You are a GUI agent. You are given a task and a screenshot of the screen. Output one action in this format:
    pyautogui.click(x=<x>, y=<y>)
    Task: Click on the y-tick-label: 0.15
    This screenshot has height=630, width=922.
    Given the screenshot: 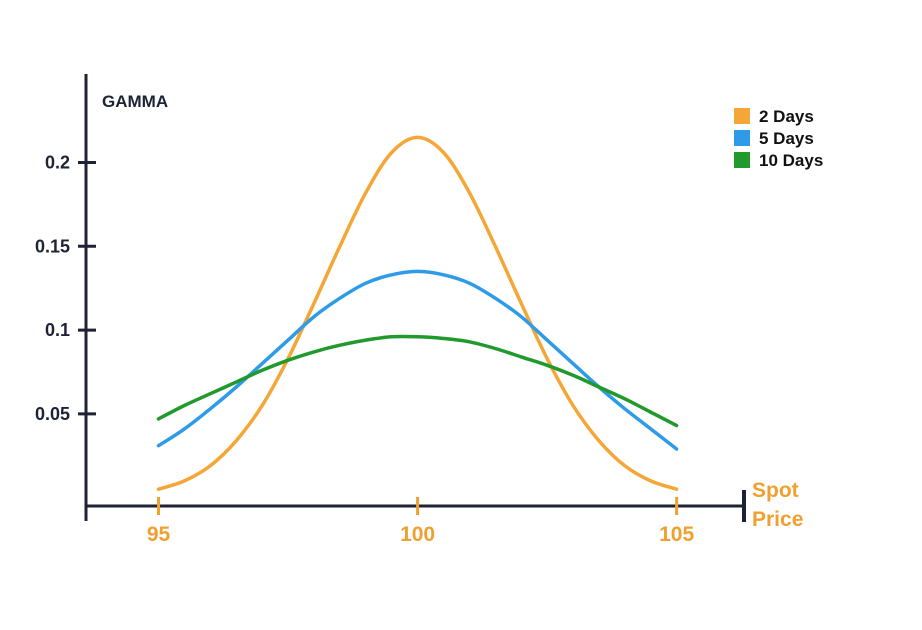 What is the action you would take?
    pyautogui.click(x=52, y=246)
    